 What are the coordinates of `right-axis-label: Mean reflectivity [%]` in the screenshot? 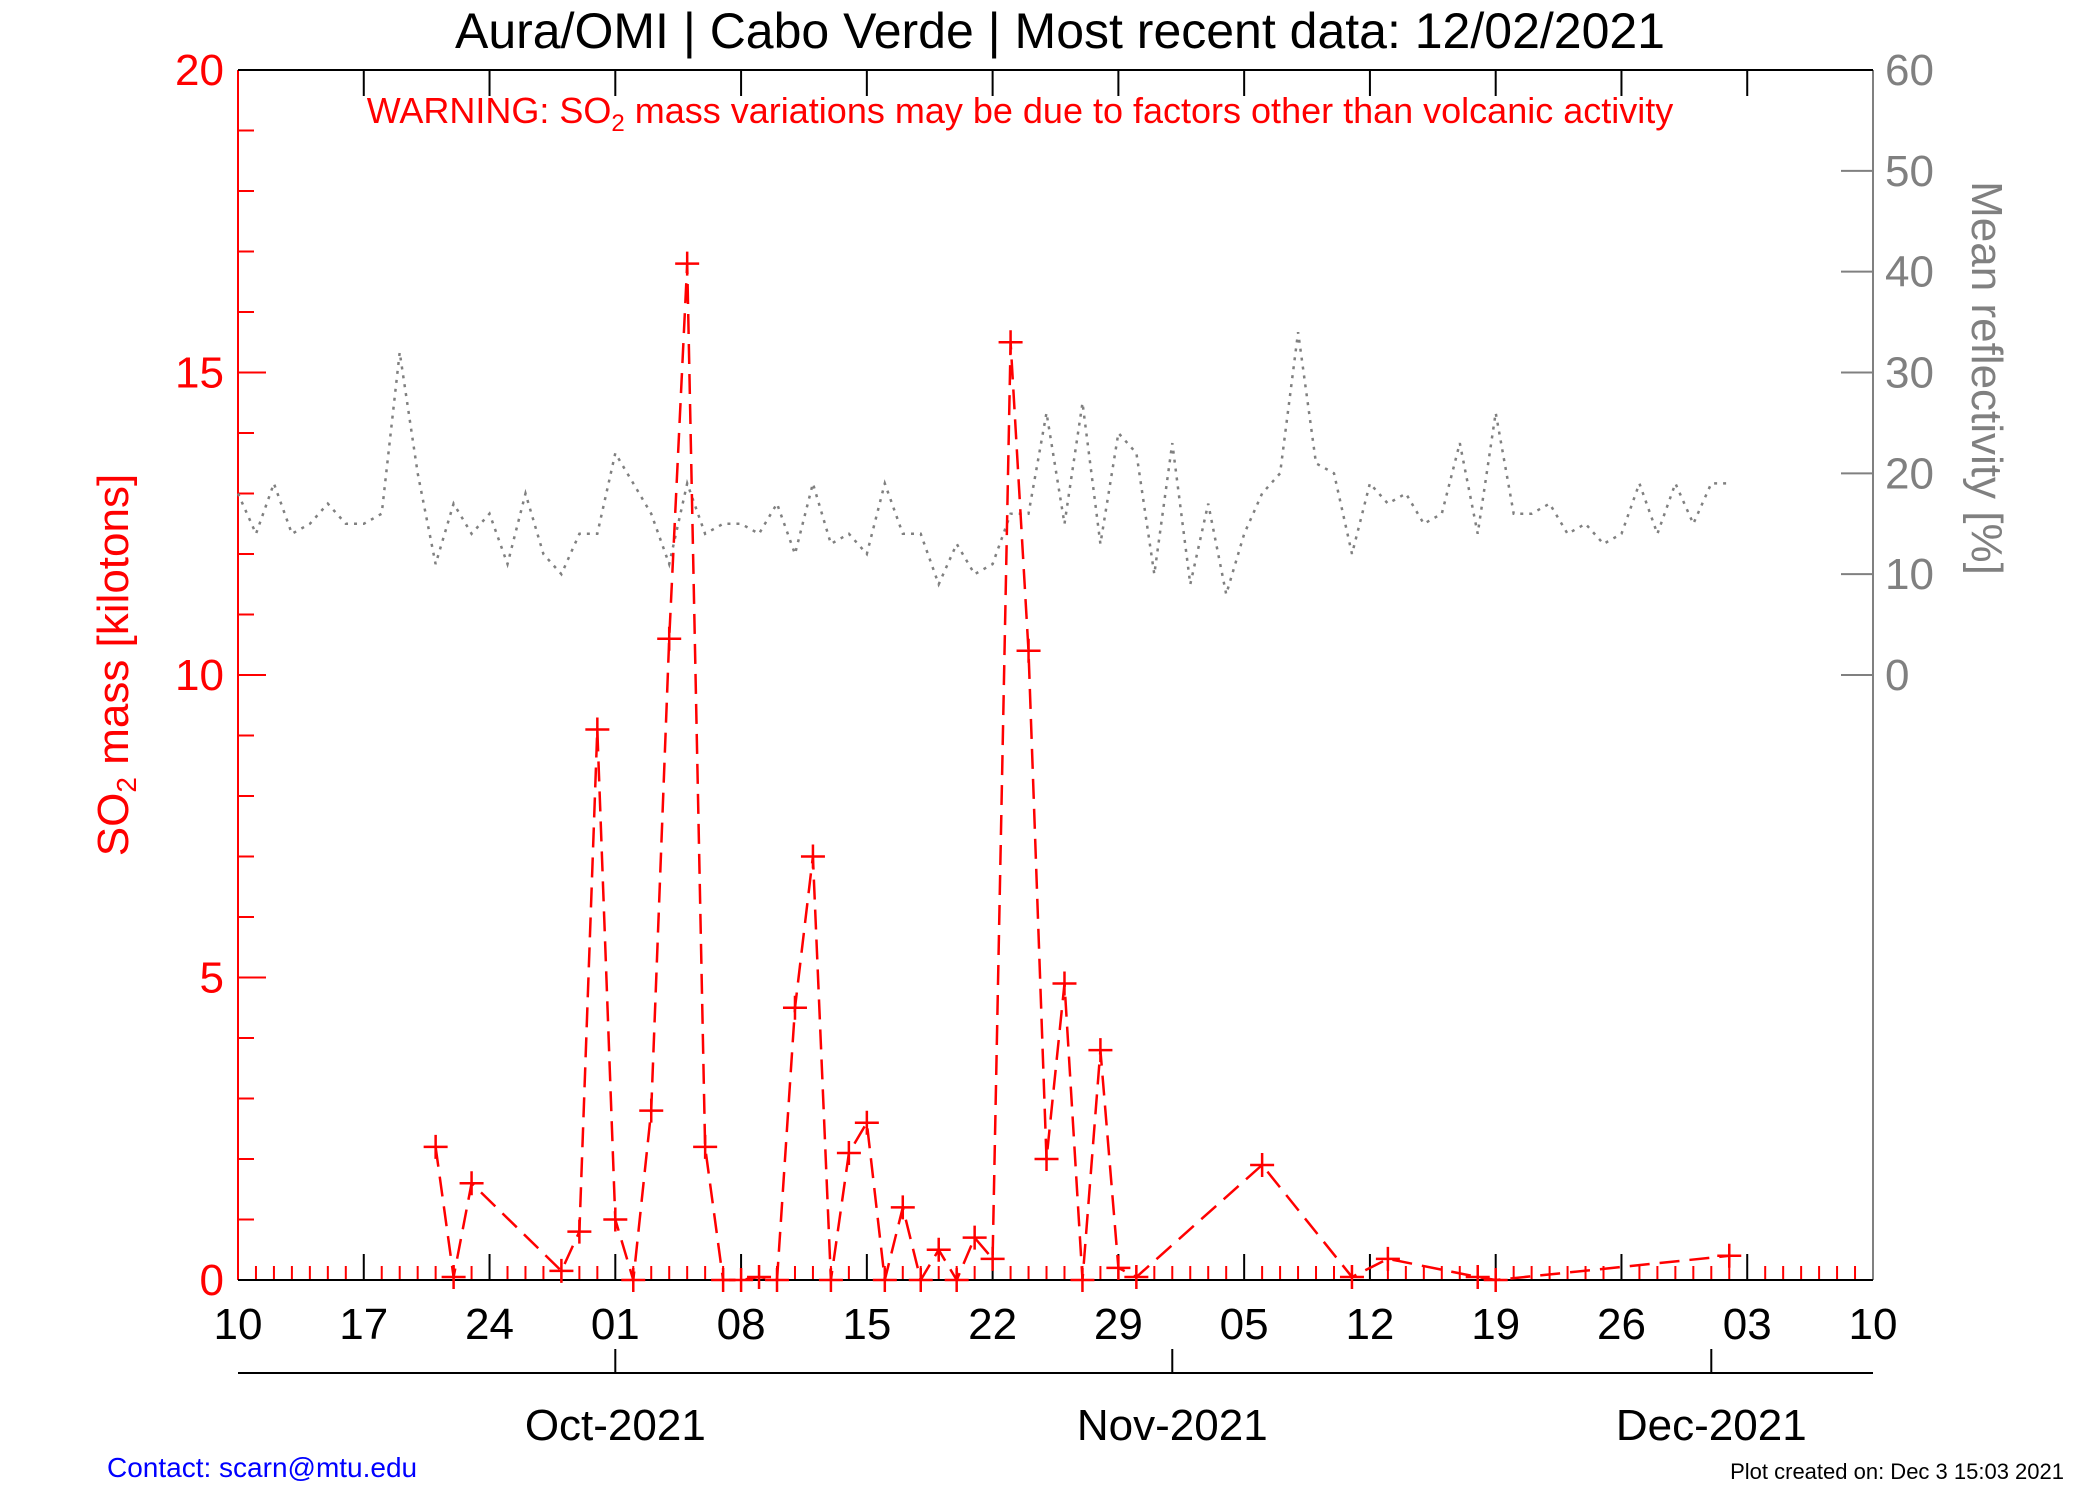 It's located at (1986, 378).